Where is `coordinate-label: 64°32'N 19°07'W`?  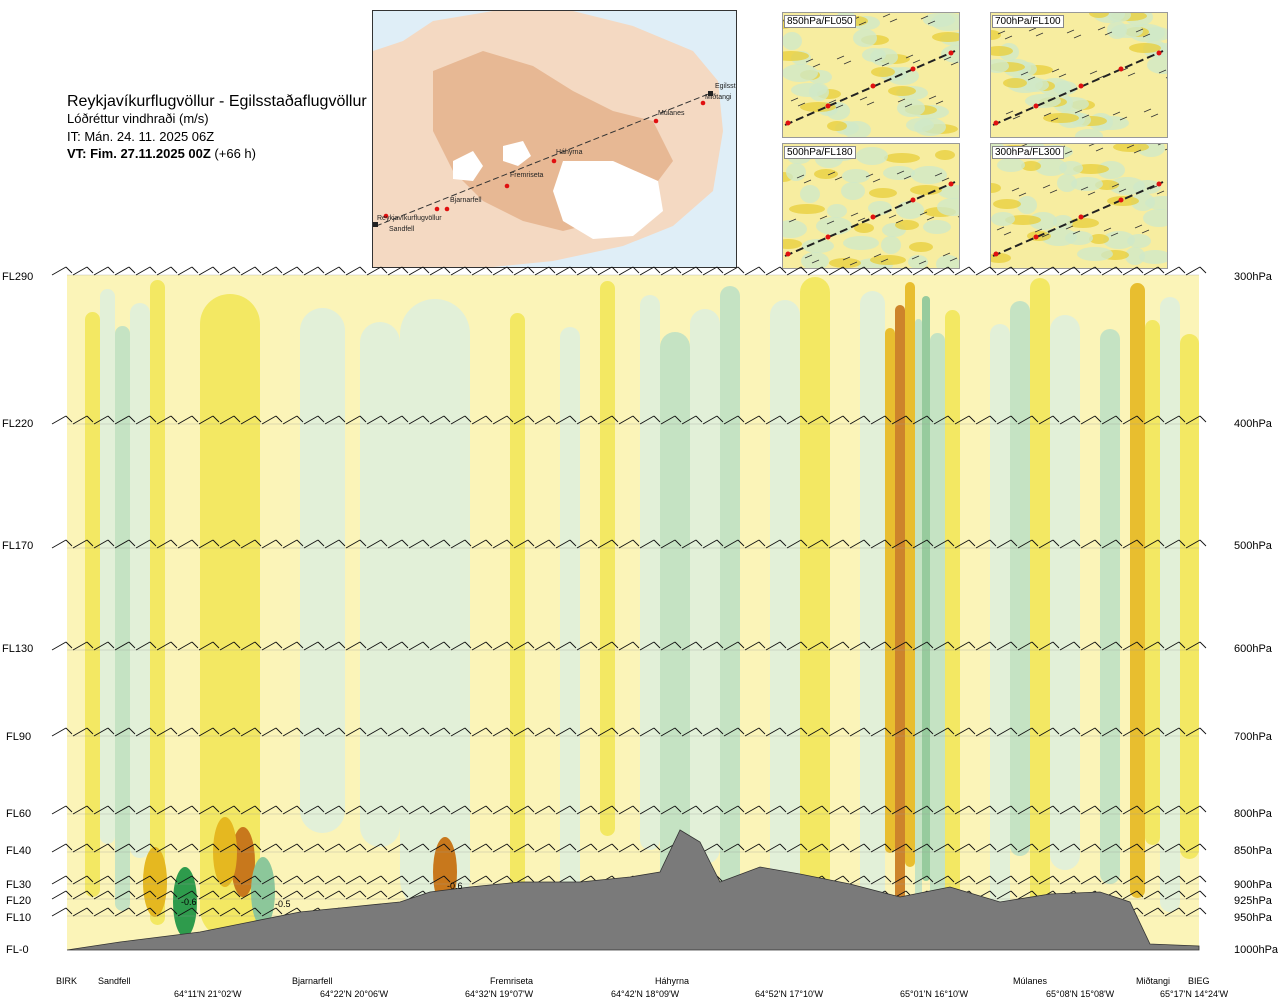 coordinate-label: 64°32'N 19°07'W is located at coordinates (499, 994).